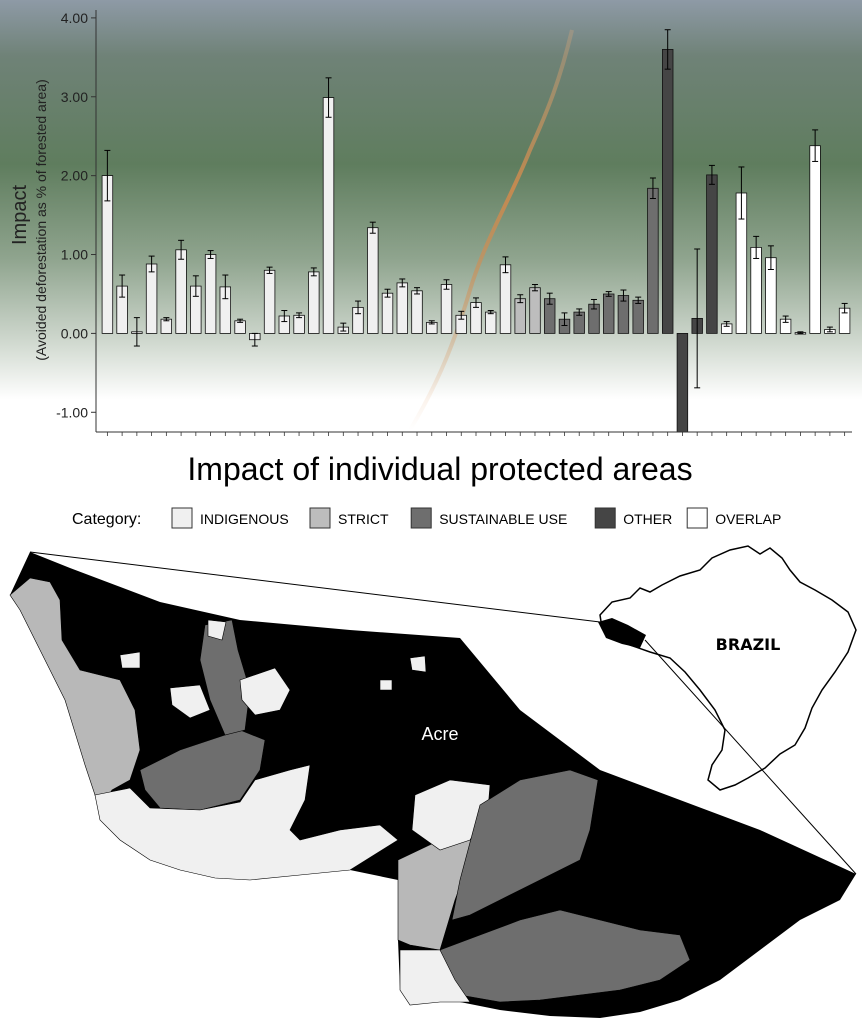 The image size is (862, 1024). What do you see at coordinates (106, 519) in the screenshot?
I see `legend-title: Category:` at bounding box center [106, 519].